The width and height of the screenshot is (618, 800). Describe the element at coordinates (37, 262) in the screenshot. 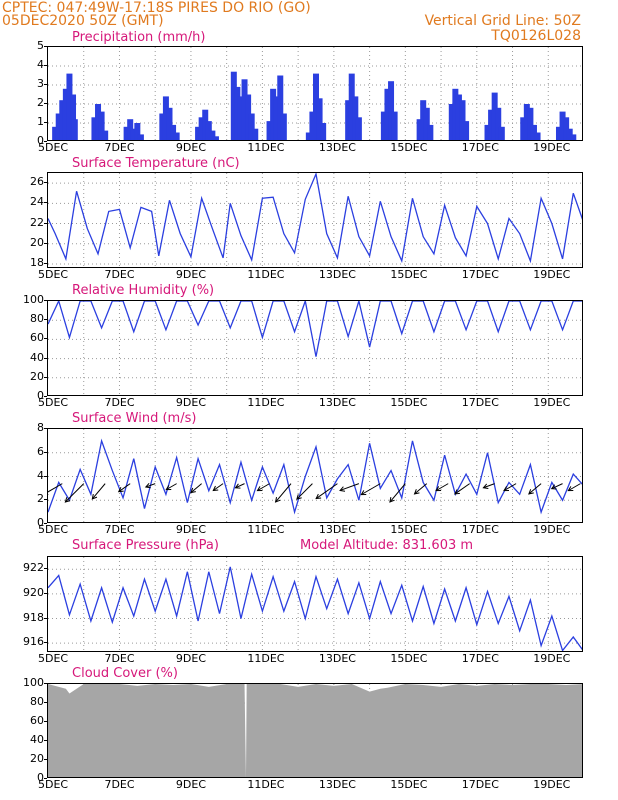

I see `y-tick-label: 18` at that location.